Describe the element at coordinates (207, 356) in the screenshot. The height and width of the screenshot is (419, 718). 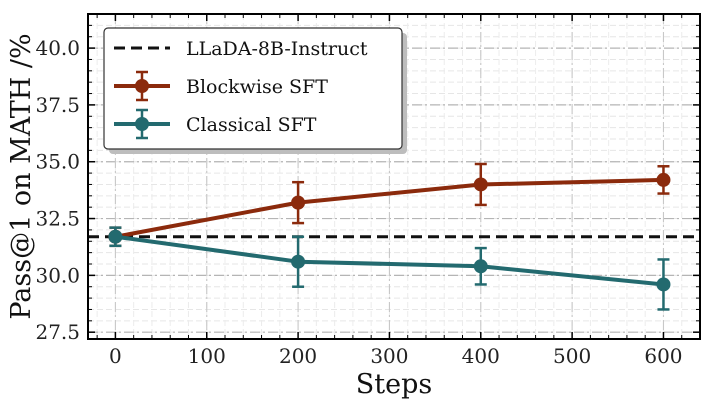
I see `x-tick-label: 100` at that location.